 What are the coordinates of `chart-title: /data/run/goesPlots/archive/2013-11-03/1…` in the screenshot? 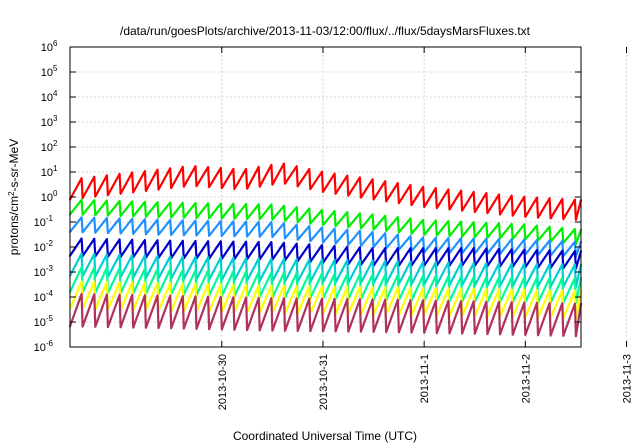 It's located at (325, 31).